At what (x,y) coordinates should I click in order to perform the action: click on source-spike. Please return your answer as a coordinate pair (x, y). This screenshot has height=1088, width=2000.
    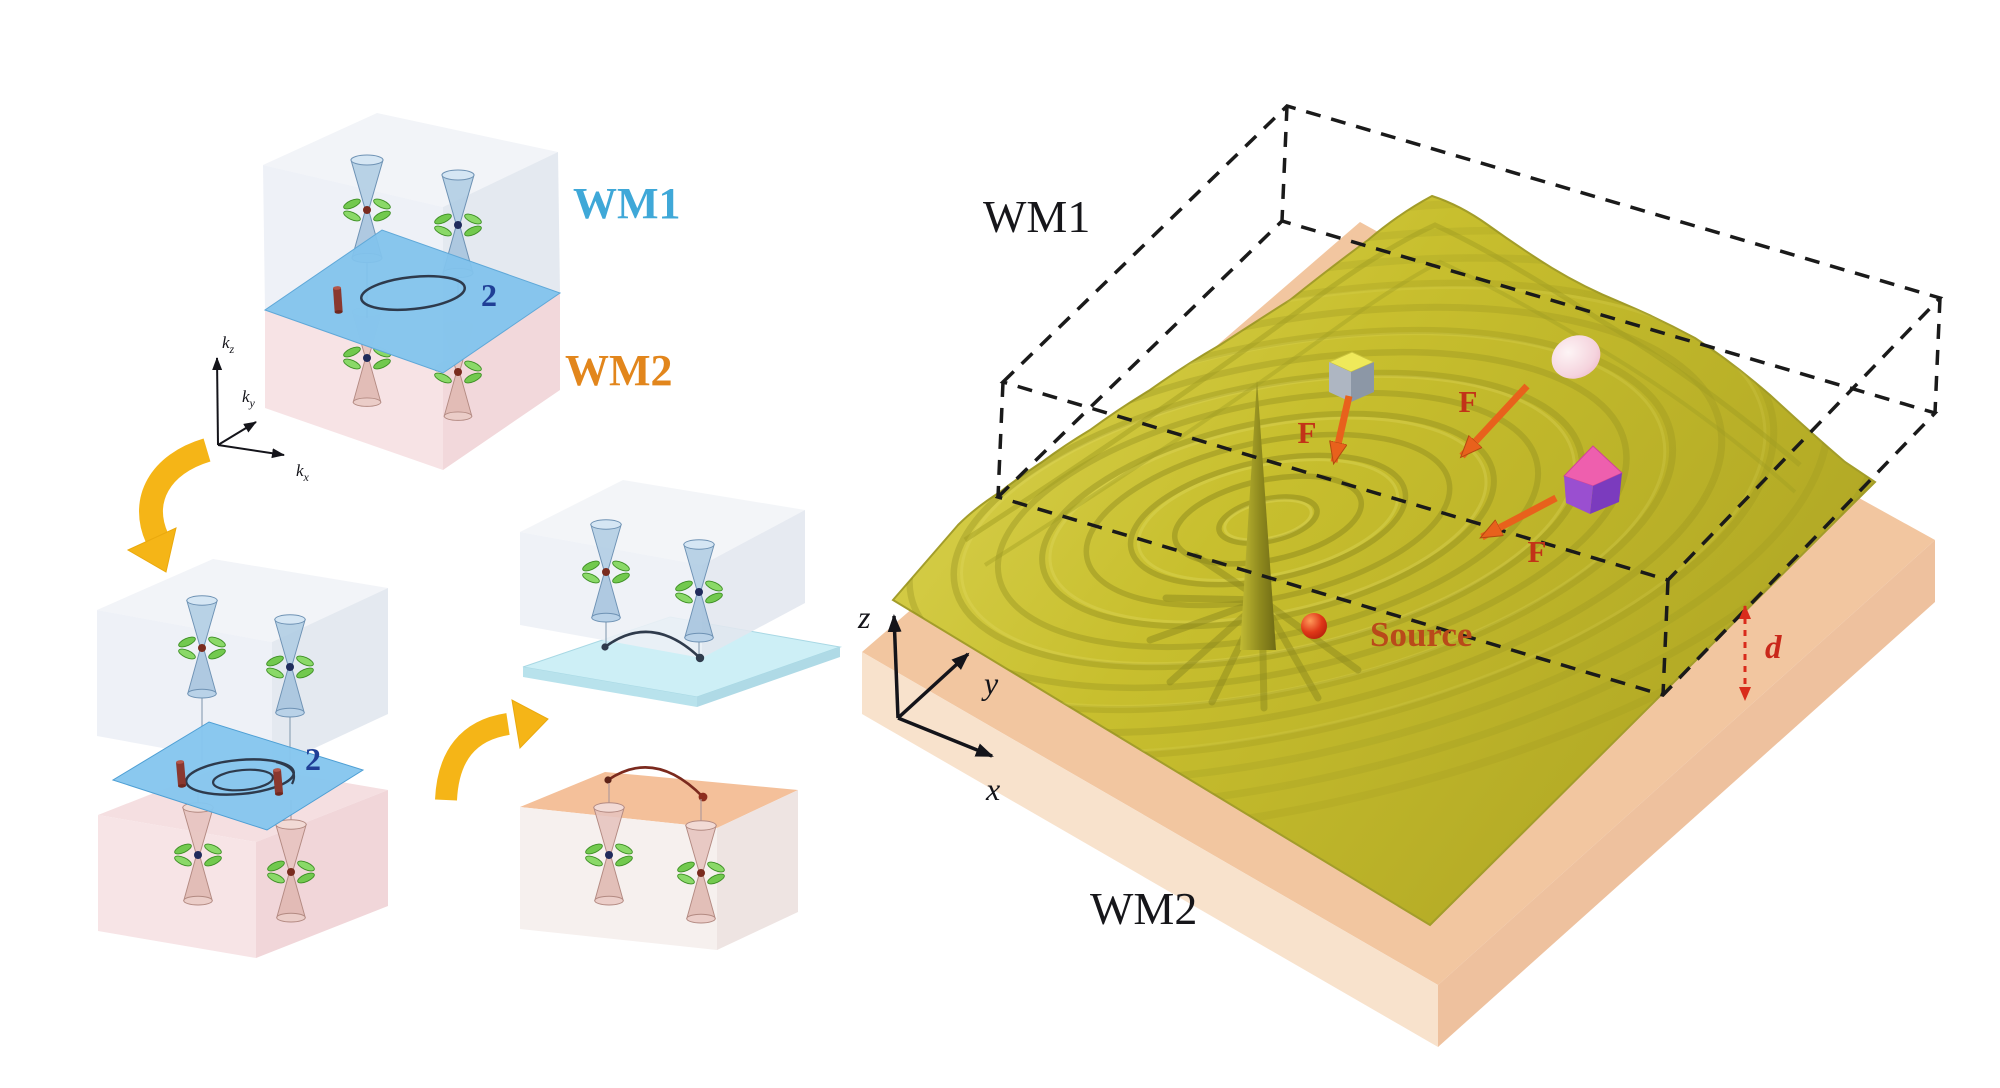
    Looking at the image, I should click on (1258, 515).